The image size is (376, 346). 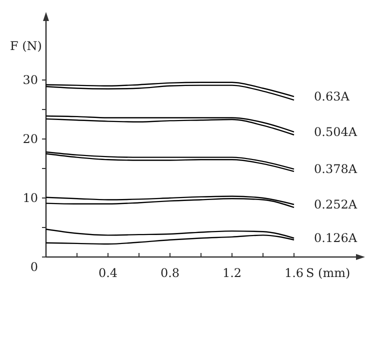 What do you see at coordinates (30, 80) in the screenshot?
I see `y-tick-label: 30` at bounding box center [30, 80].